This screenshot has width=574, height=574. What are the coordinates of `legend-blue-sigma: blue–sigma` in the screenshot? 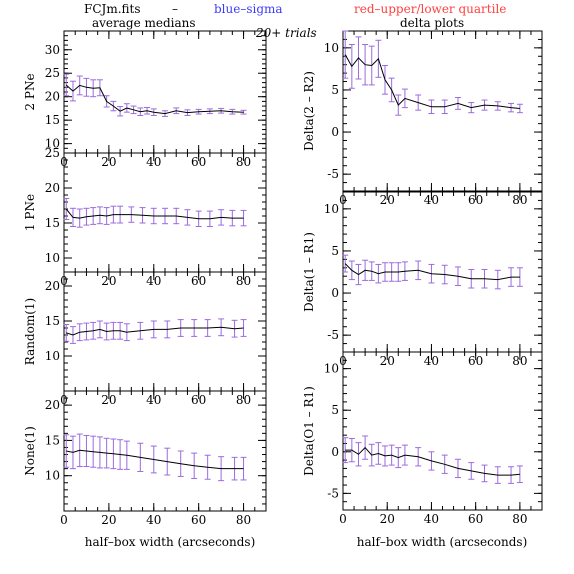 It's located at (248, 9).